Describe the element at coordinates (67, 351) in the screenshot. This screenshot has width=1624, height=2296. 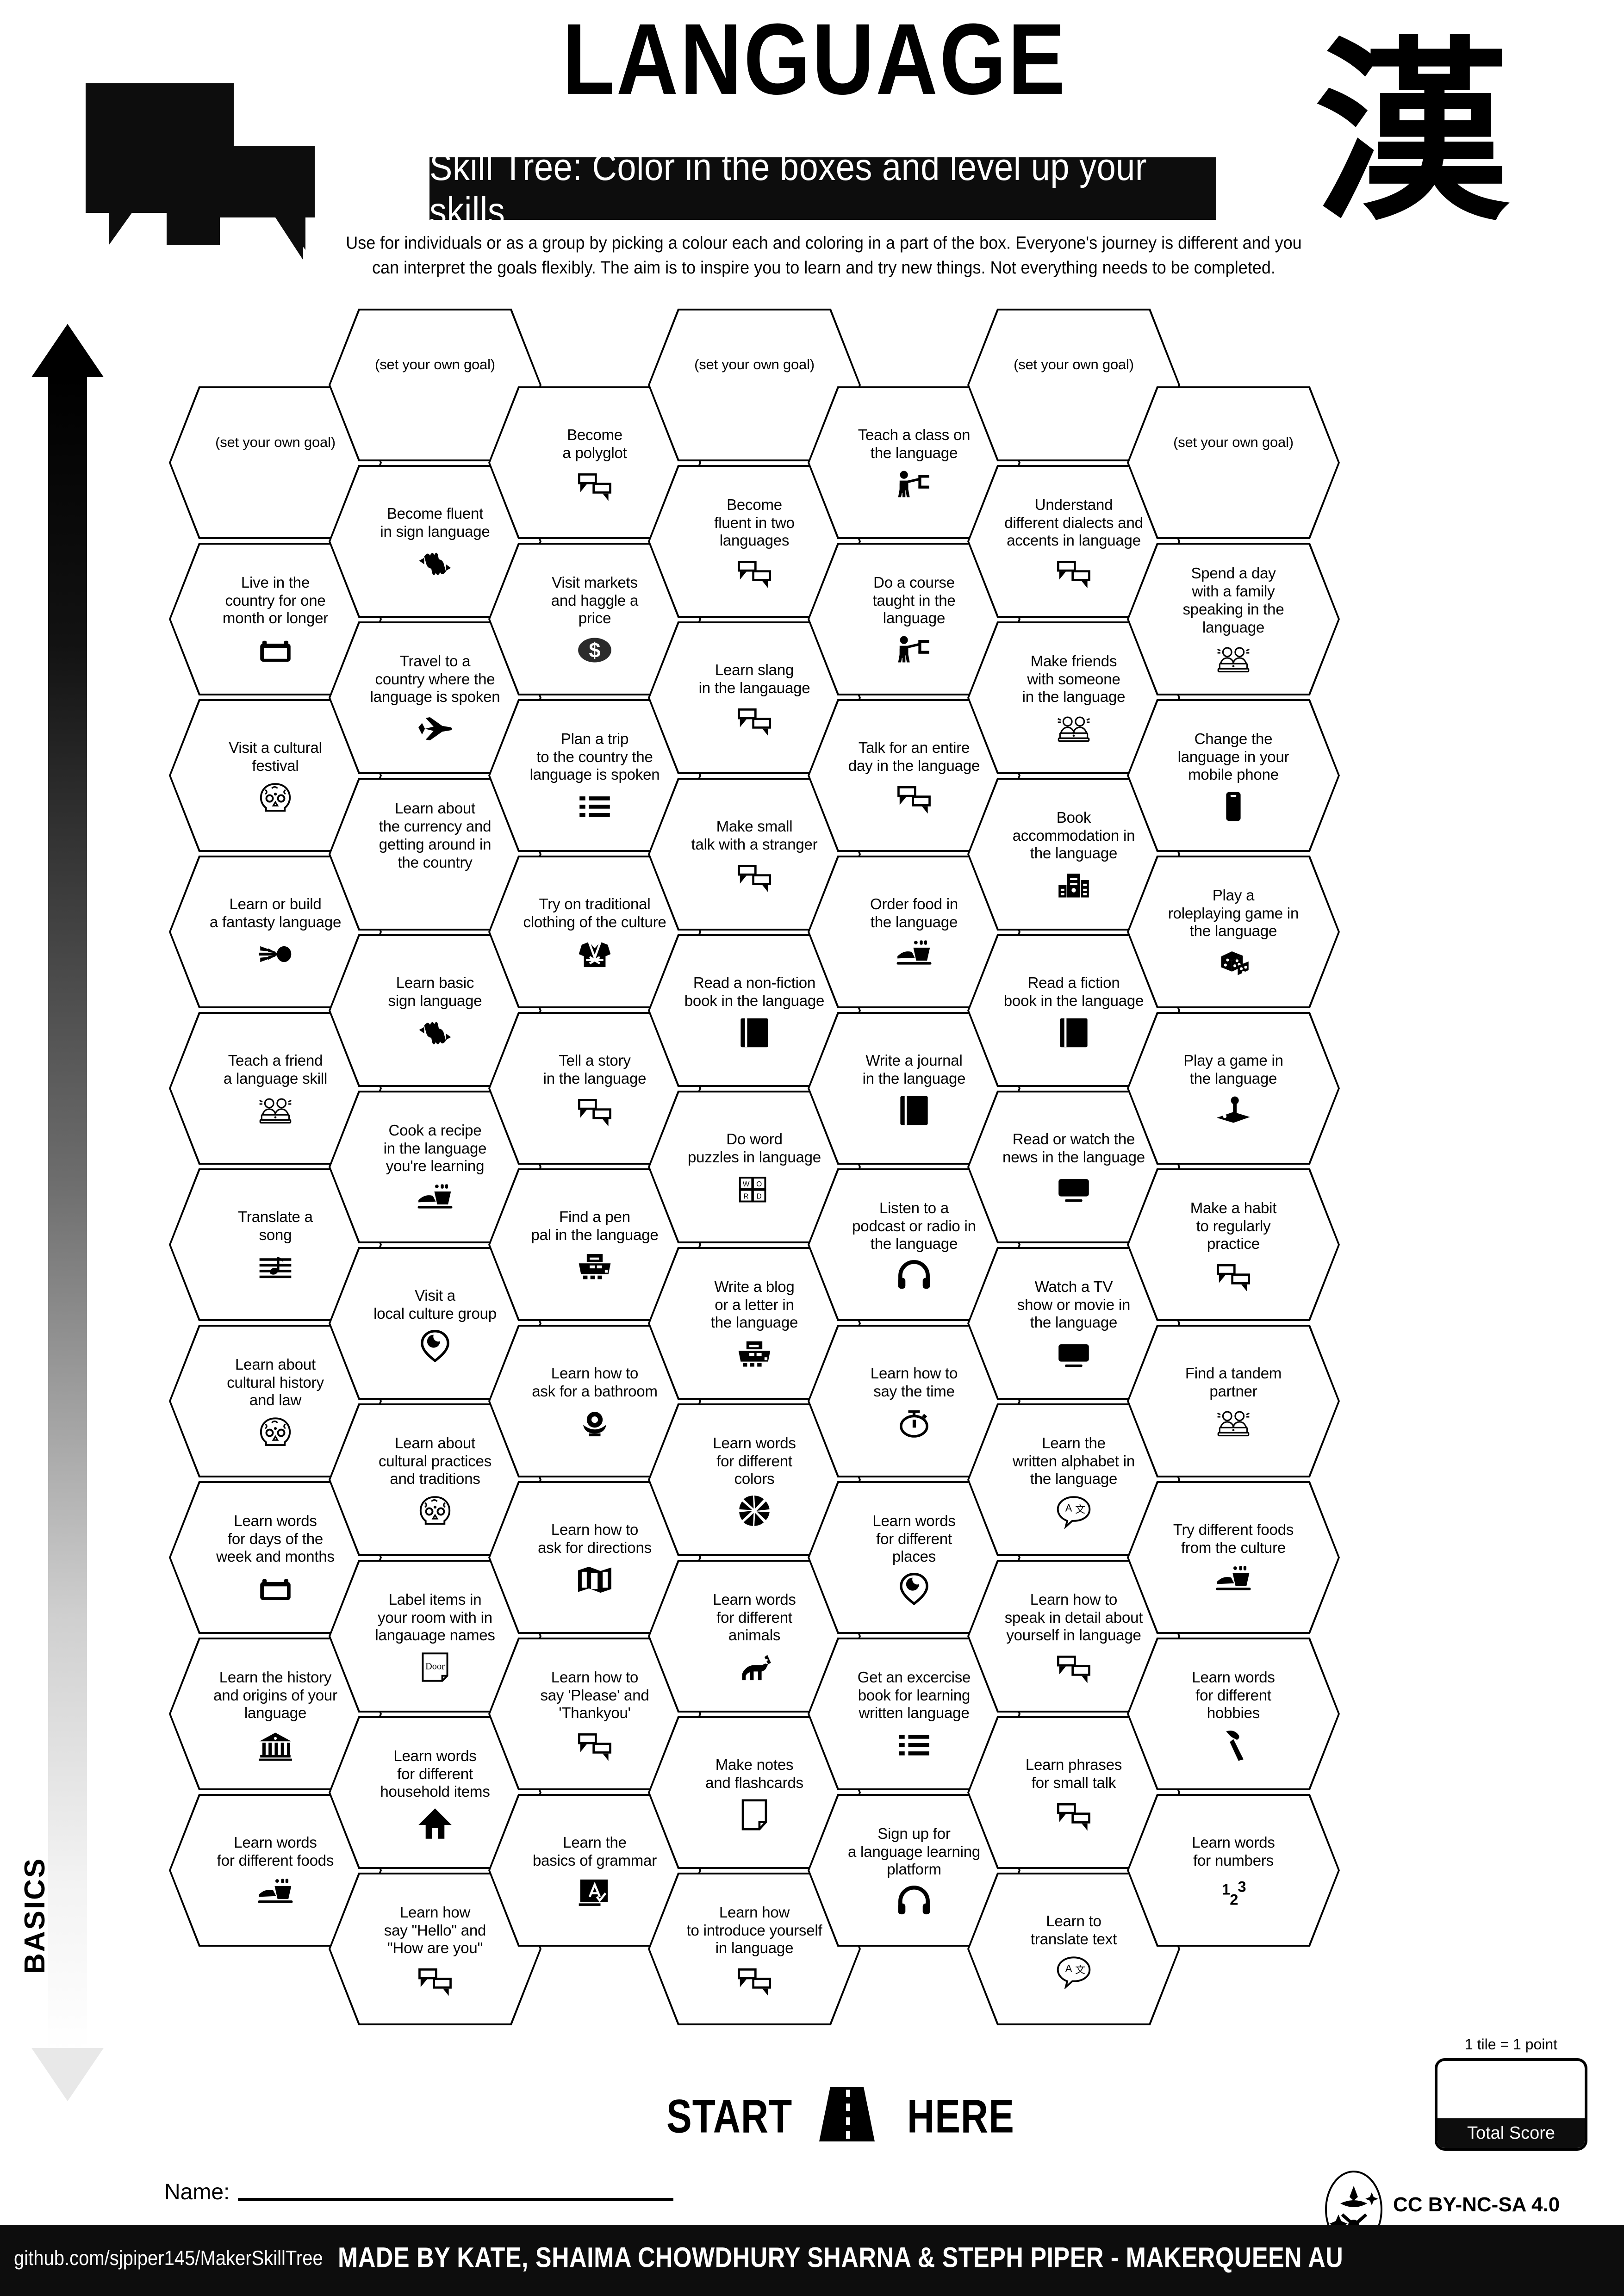
I see `axis-arrow-up-icon` at that location.